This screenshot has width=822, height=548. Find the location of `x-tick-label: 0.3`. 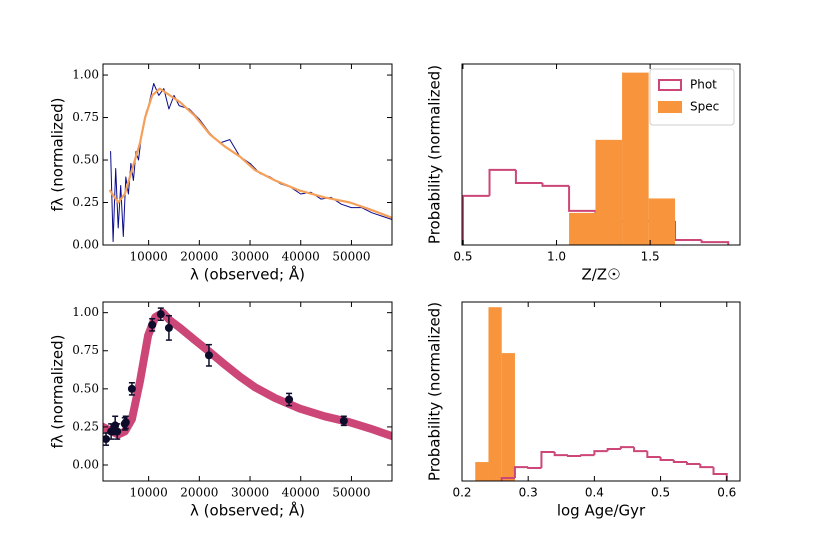

x-tick-label: 0.3 is located at coordinates (528, 493).